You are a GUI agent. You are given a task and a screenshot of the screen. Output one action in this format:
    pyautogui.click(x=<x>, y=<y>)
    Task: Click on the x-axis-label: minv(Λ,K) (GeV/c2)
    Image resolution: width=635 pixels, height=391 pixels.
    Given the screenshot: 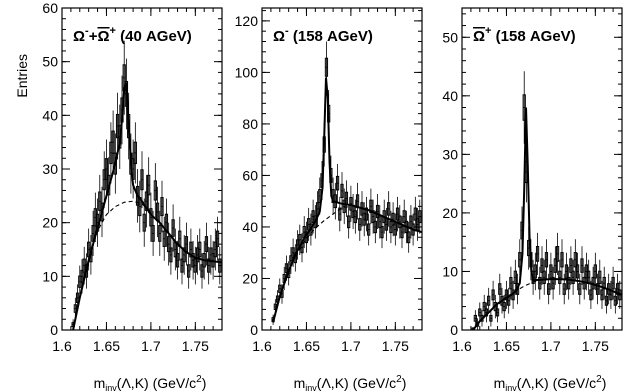 What is the action you would take?
    pyautogui.click(x=550, y=382)
    